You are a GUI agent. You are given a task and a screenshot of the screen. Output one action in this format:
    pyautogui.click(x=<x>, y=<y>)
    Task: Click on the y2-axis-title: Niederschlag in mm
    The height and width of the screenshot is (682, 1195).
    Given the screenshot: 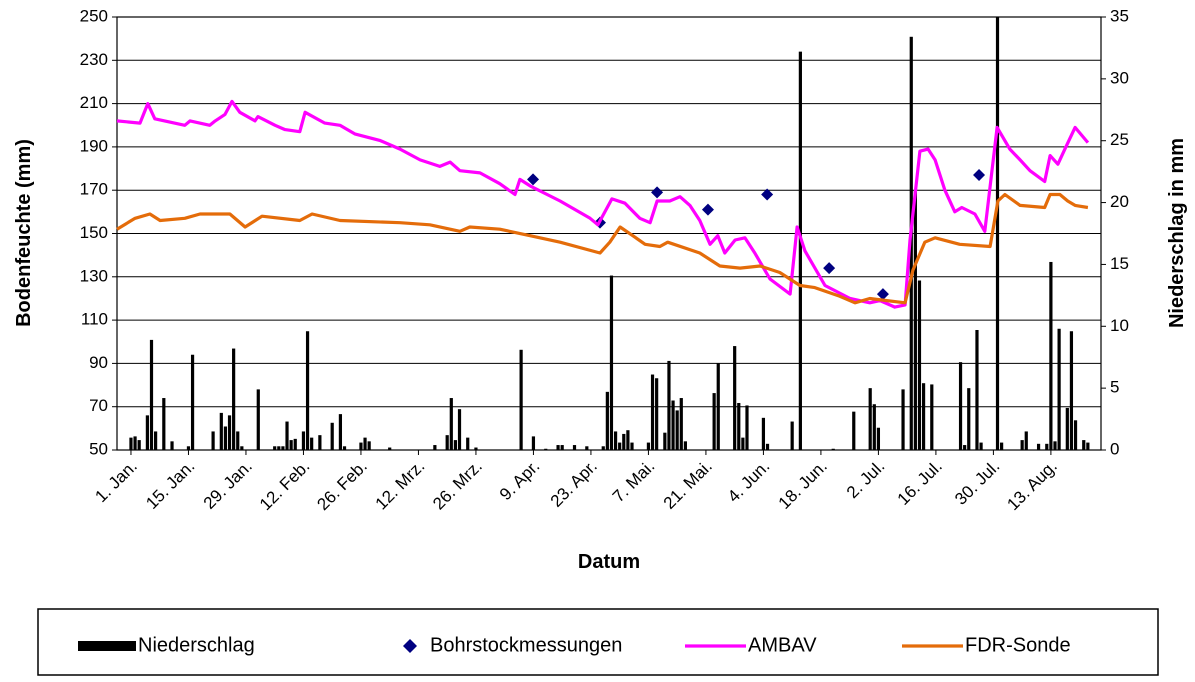 What is the action you would take?
    pyautogui.click(x=1177, y=233)
    